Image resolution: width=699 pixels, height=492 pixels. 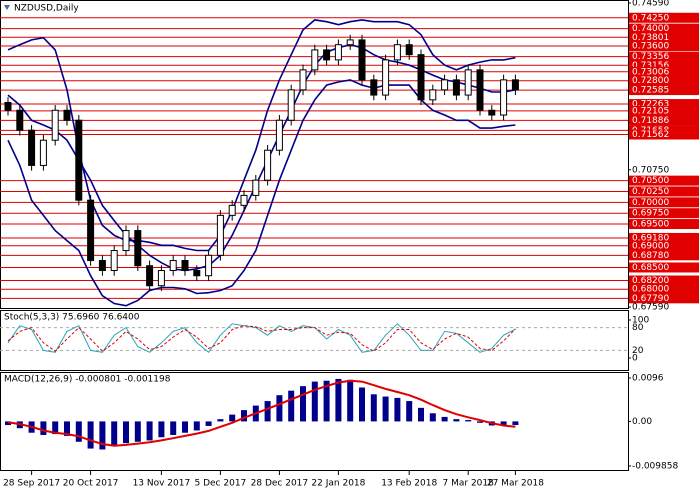 I want to click on level-label: 0.70500, so click(x=650, y=181).